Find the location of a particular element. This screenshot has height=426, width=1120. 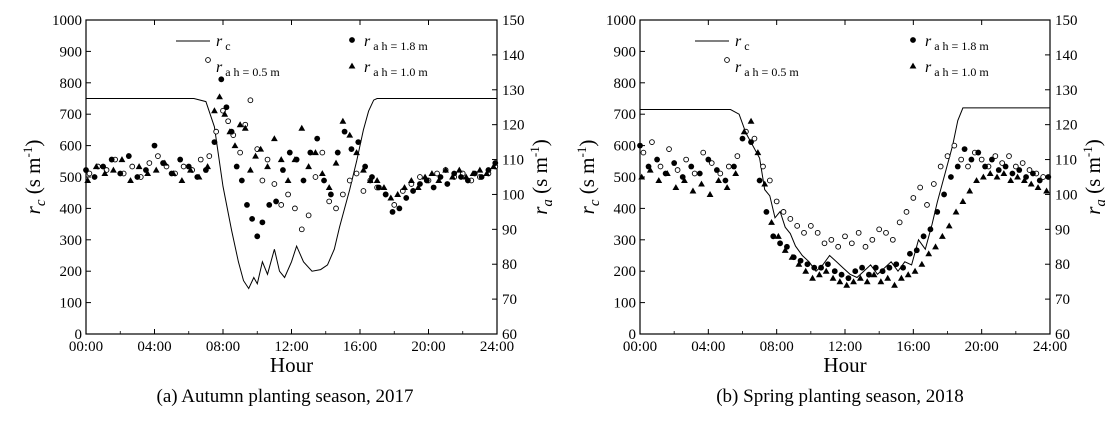

y-right-tick-label: 60 is located at coordinates (509, 335).